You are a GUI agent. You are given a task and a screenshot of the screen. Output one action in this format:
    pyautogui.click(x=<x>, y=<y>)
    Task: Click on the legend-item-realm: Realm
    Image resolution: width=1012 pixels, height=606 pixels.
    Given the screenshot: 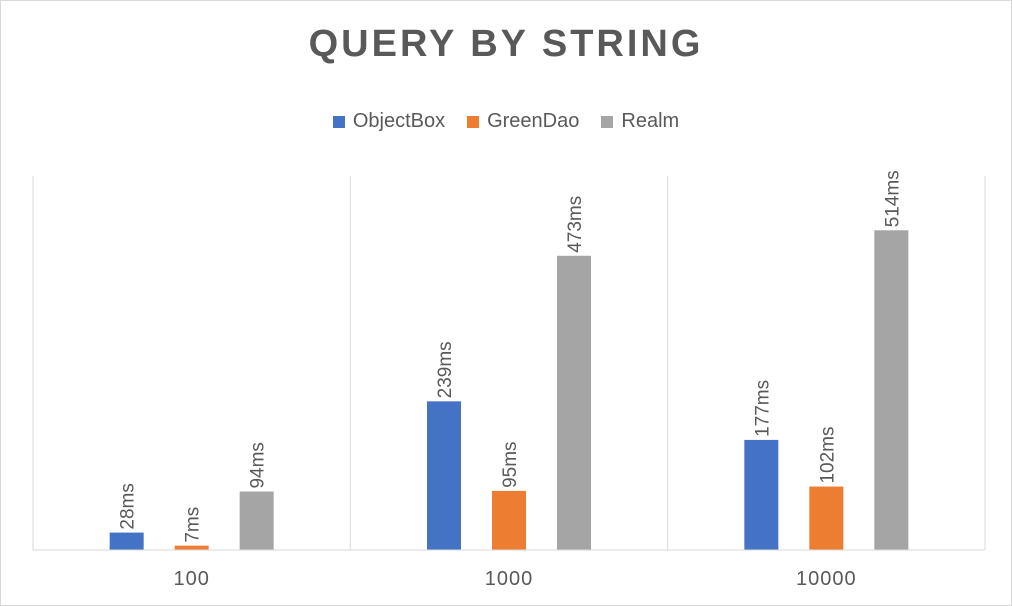 What is the action you would take?
    pyautogui.click(x=640, y=121)
    